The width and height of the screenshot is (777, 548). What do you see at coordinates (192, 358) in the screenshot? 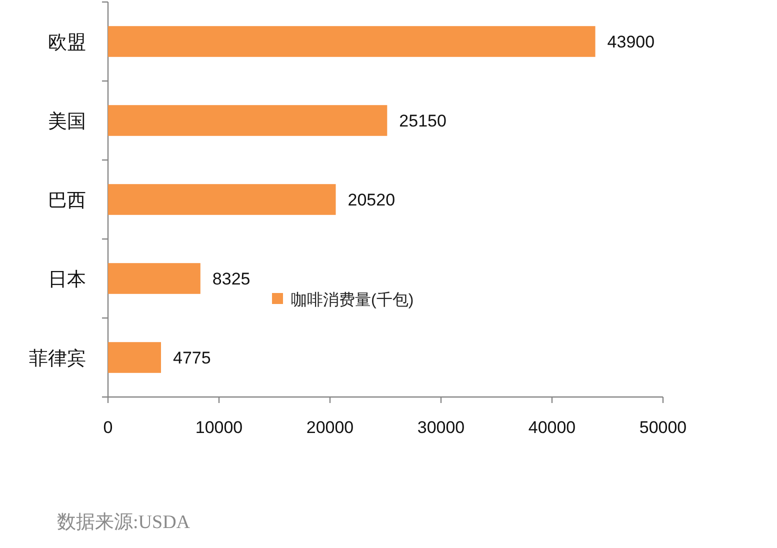
I see `data-label: 4775` at bounding box center [192, 358].